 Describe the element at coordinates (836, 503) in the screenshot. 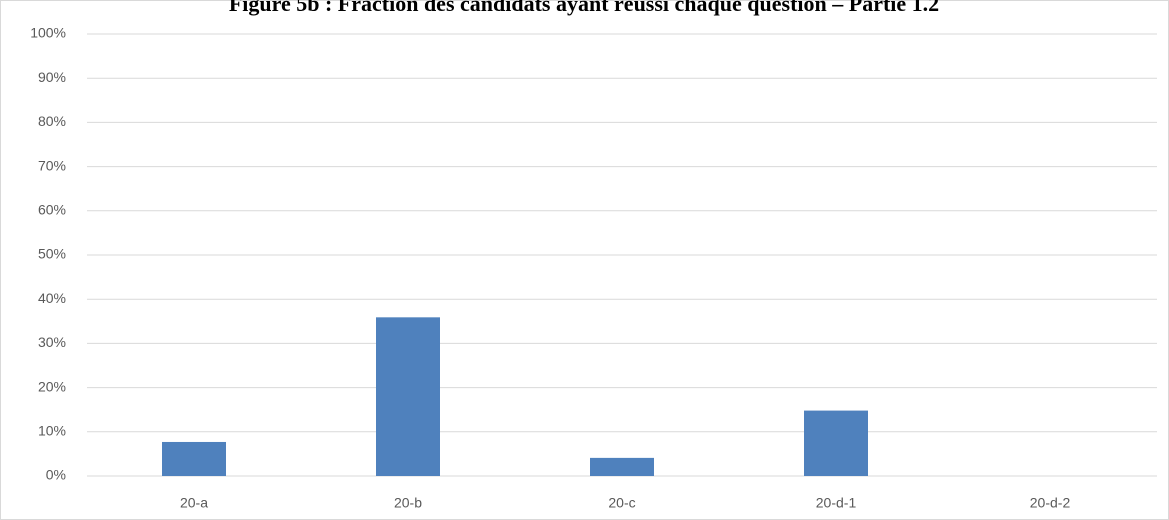

I see `x-tick-label: 20-d-1` at that location.